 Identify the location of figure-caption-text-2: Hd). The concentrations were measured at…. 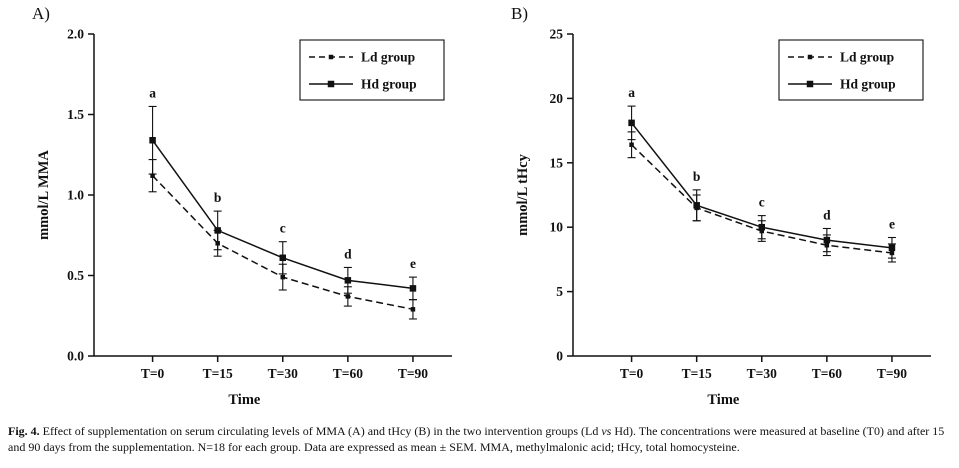
(476, 439).